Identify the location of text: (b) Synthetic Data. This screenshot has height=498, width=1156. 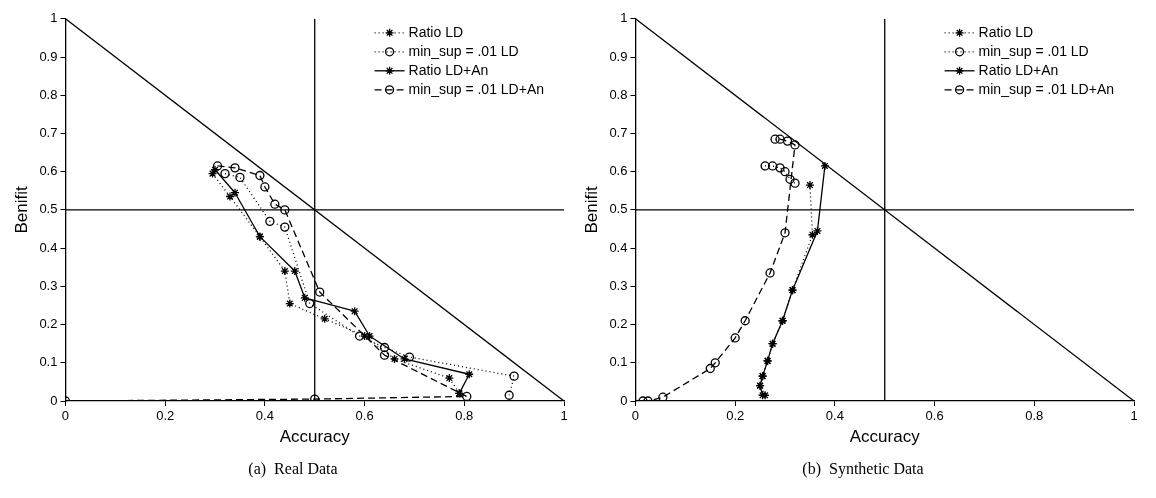
(863, 469).